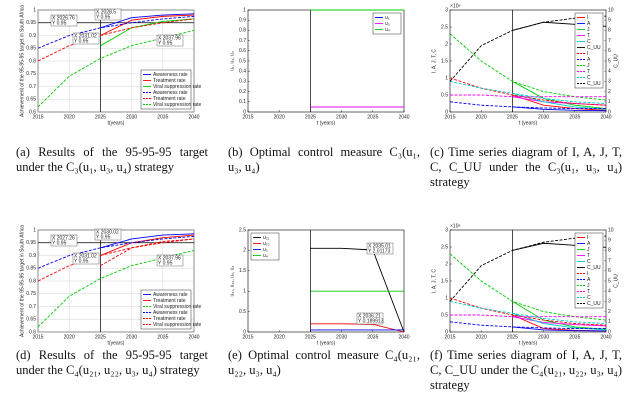  Describe the element at coordinates (609, 271) in the screenshot. I see `y2-tick-label: 6` at that location.